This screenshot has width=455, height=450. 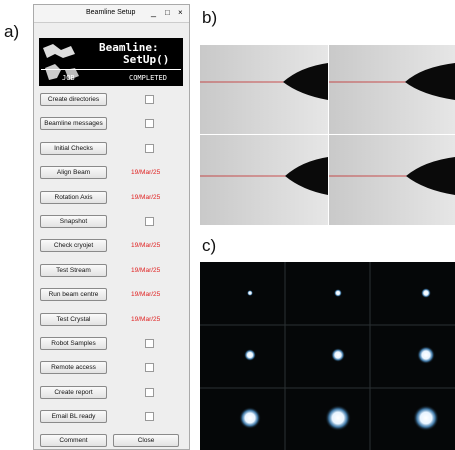 I want to click on job-button: Robot Samples, so click(x=73, y=343).